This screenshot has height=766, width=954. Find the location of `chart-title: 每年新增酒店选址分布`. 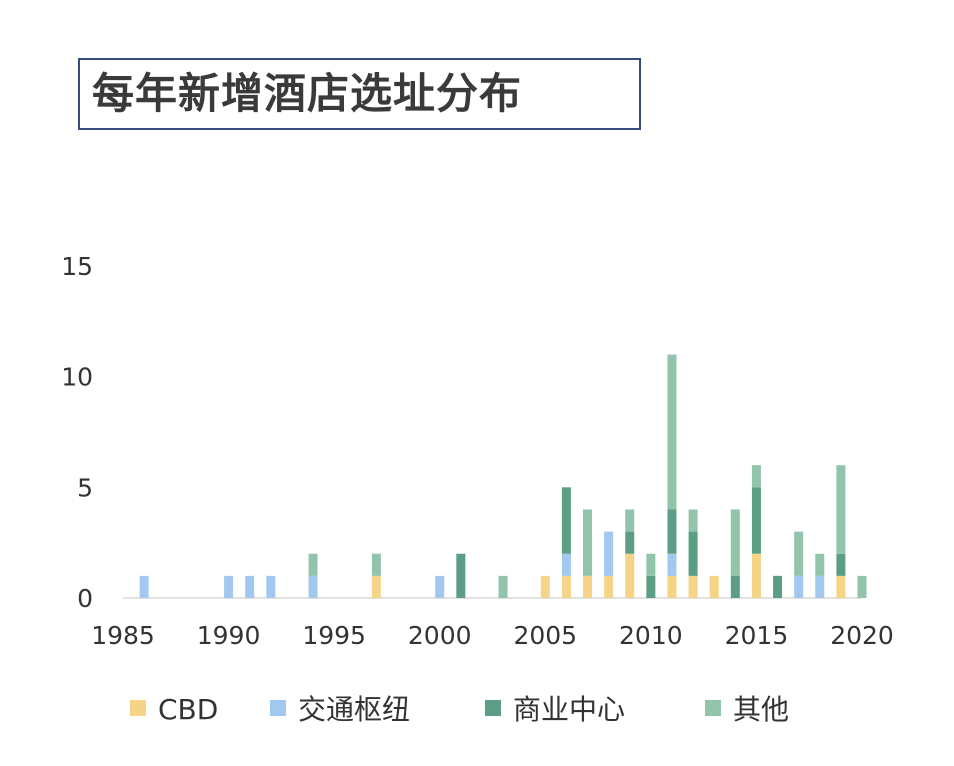

chart-title: 每年新增酒店选址分布 is located at coordinates (359, 94).